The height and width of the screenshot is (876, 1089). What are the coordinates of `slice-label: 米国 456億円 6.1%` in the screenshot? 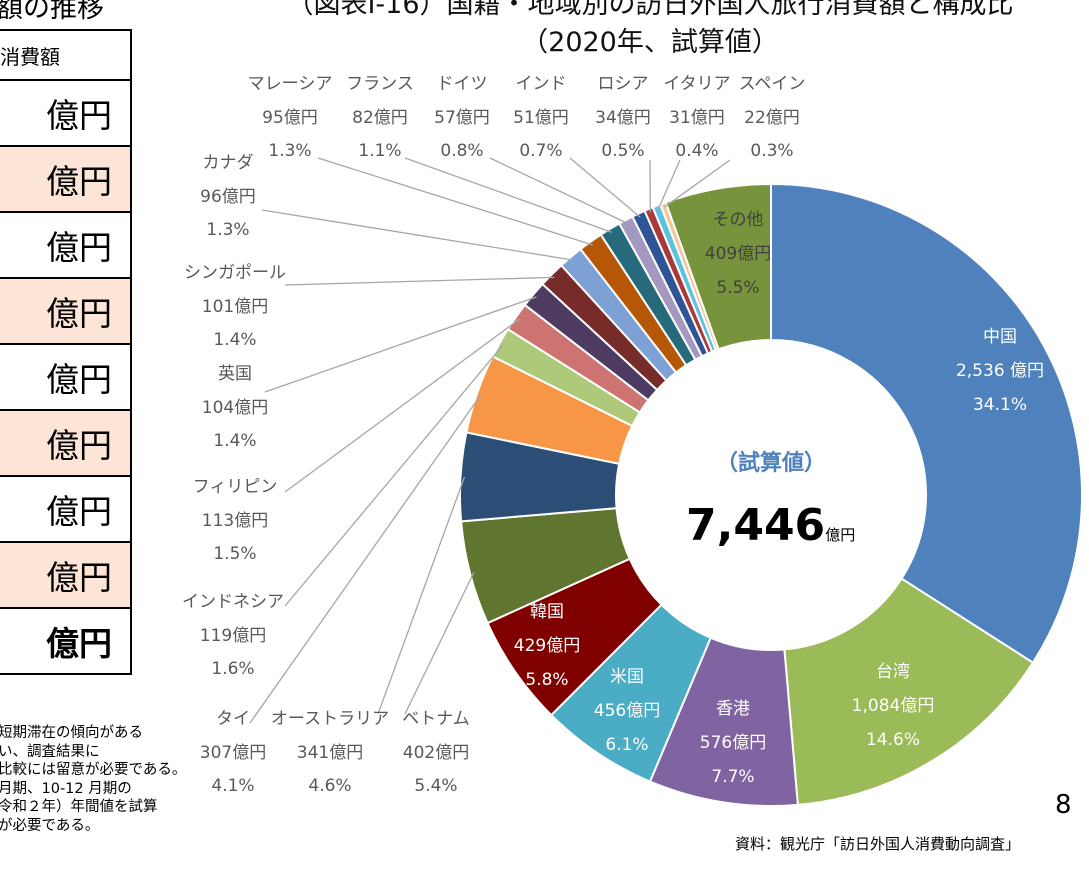 It's located at (627, 711).